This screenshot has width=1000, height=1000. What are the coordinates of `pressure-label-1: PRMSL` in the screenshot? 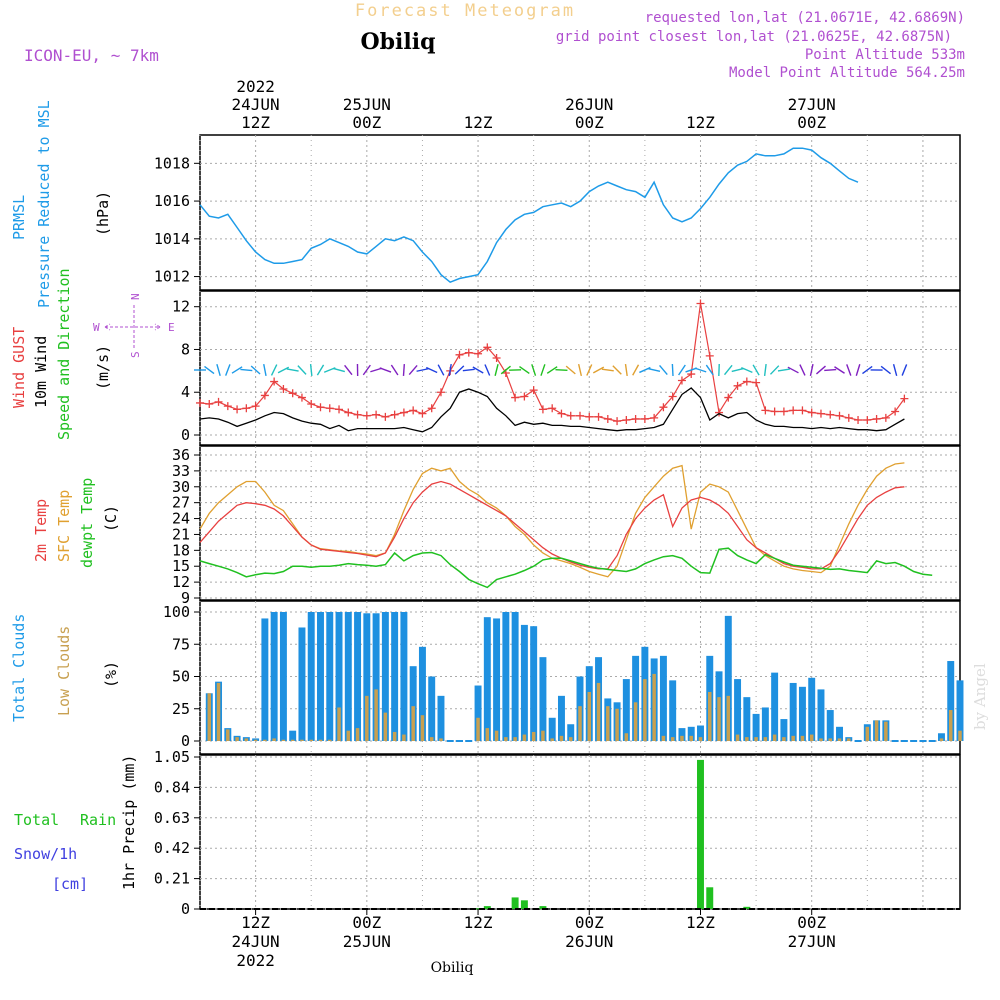 It's located at (19, 217).